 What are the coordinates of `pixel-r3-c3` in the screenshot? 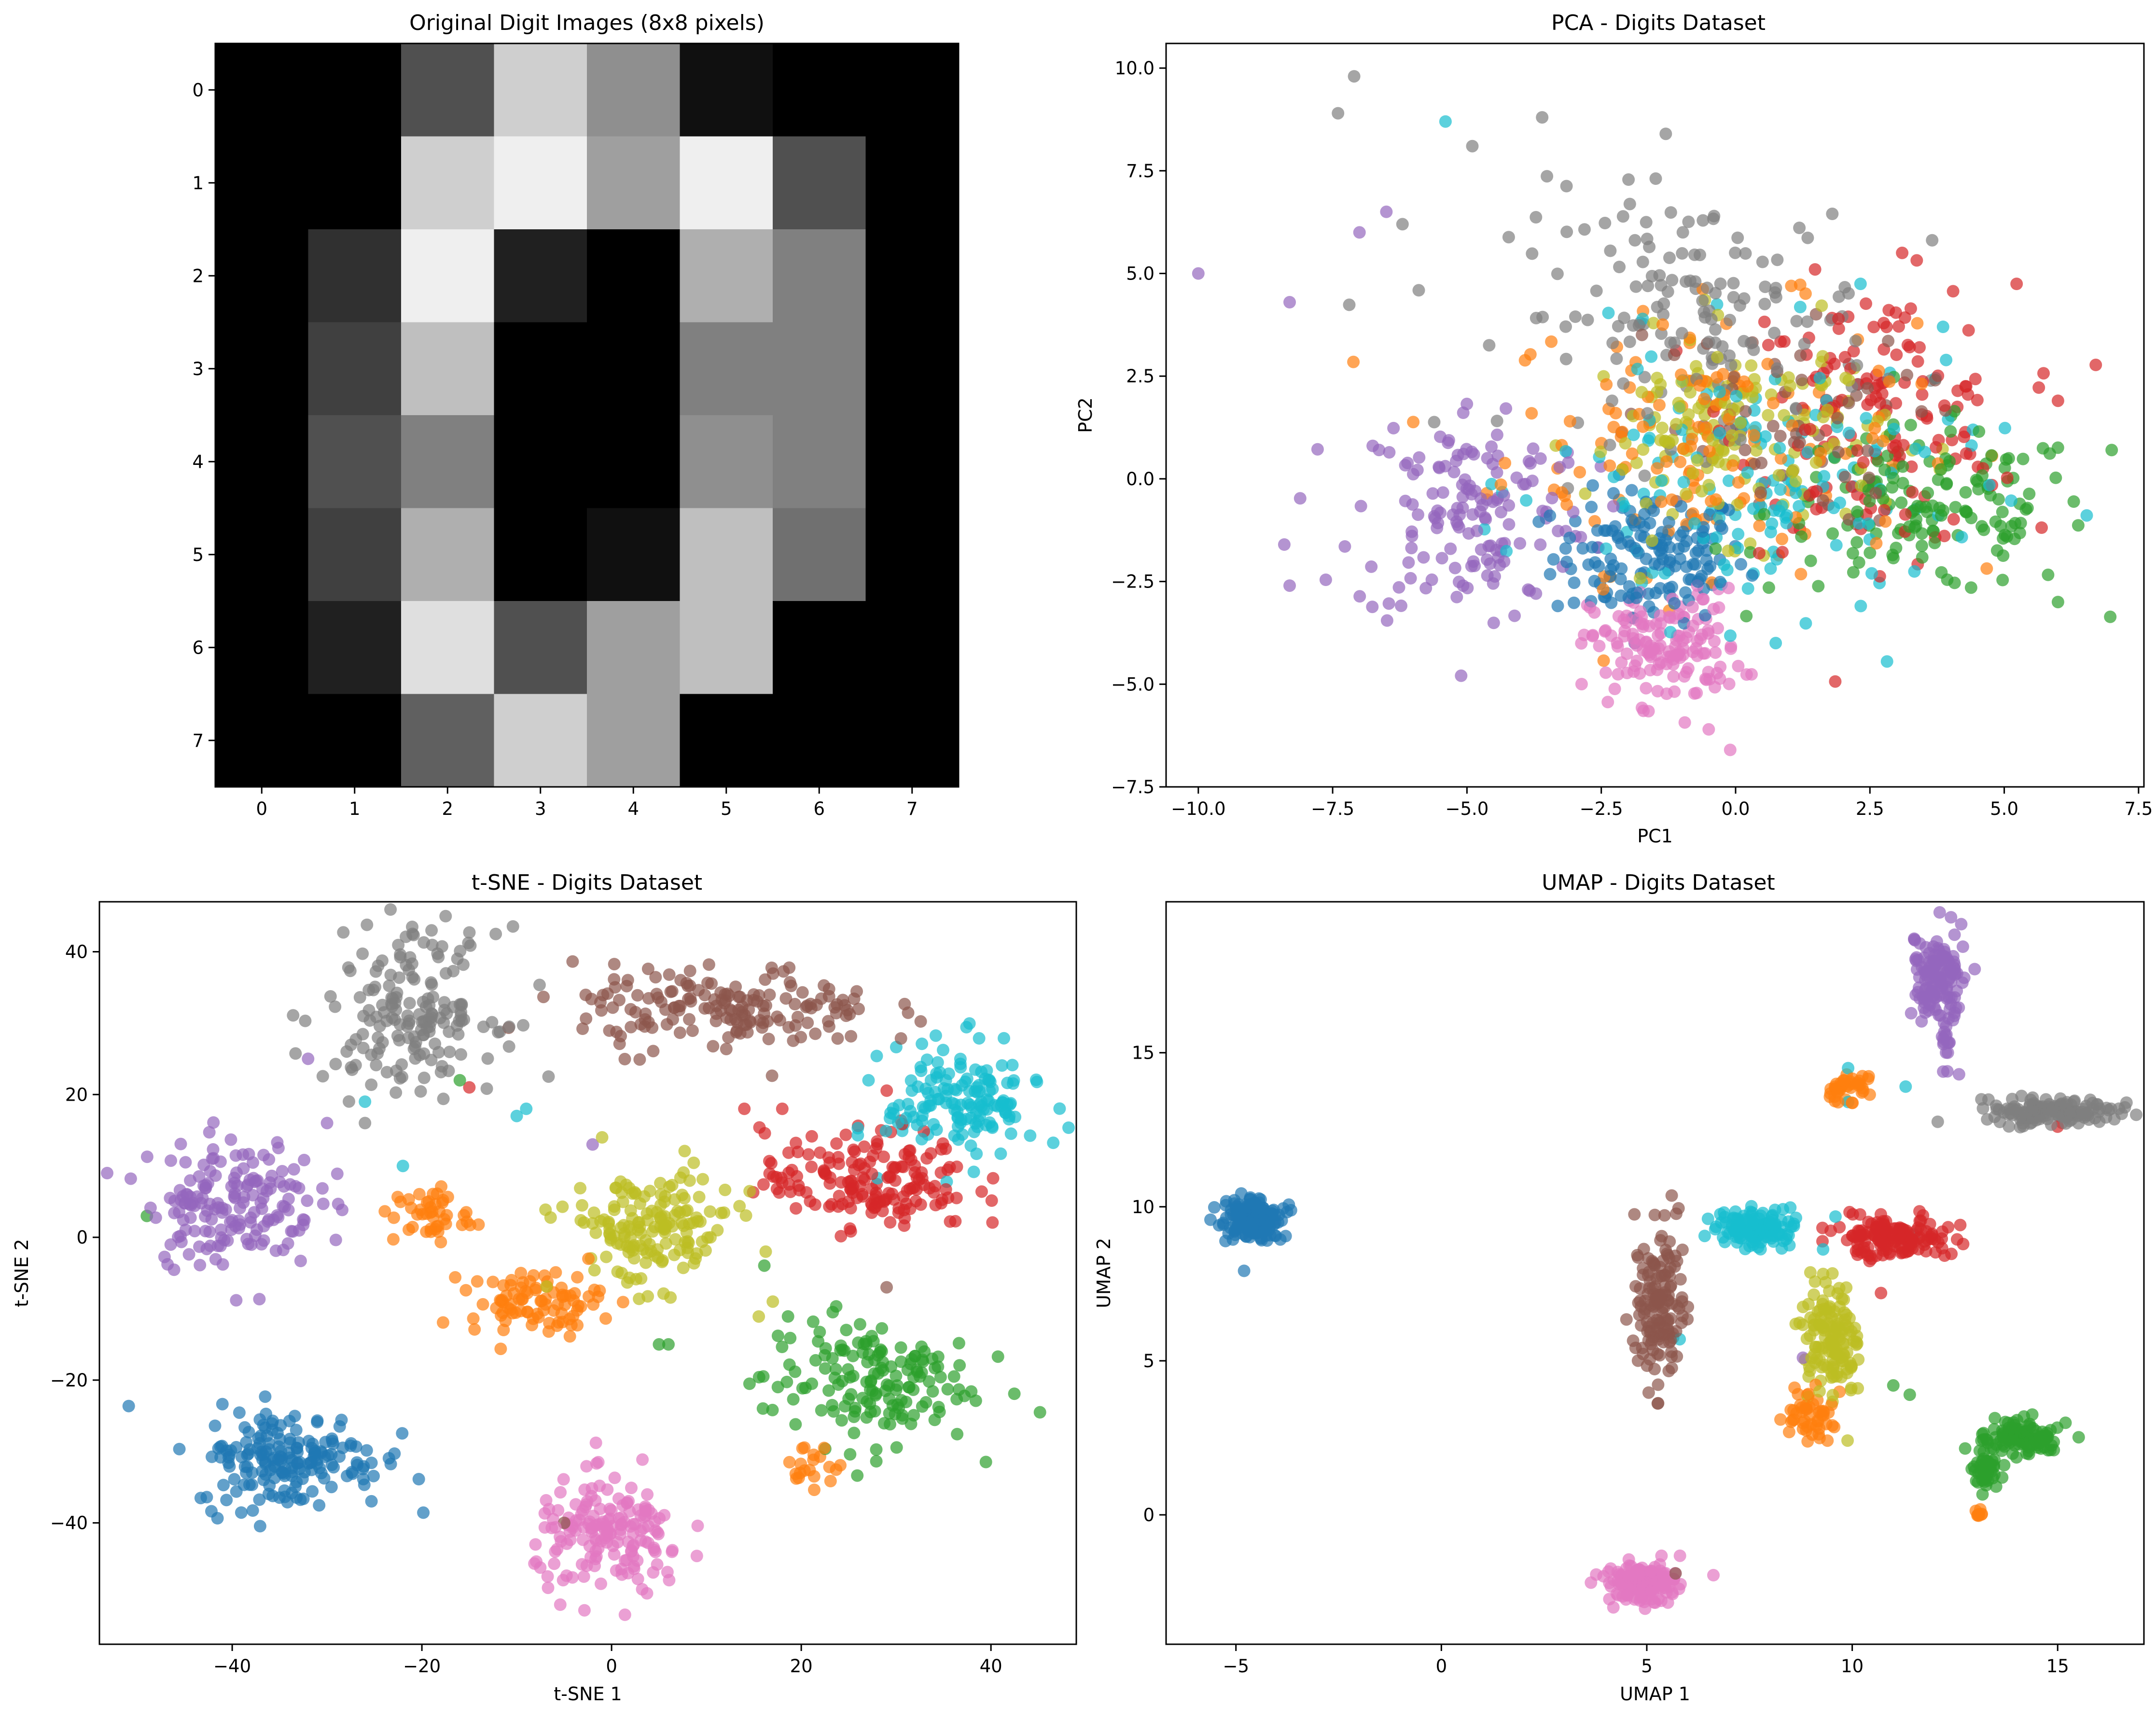 It's located at (540, 369).